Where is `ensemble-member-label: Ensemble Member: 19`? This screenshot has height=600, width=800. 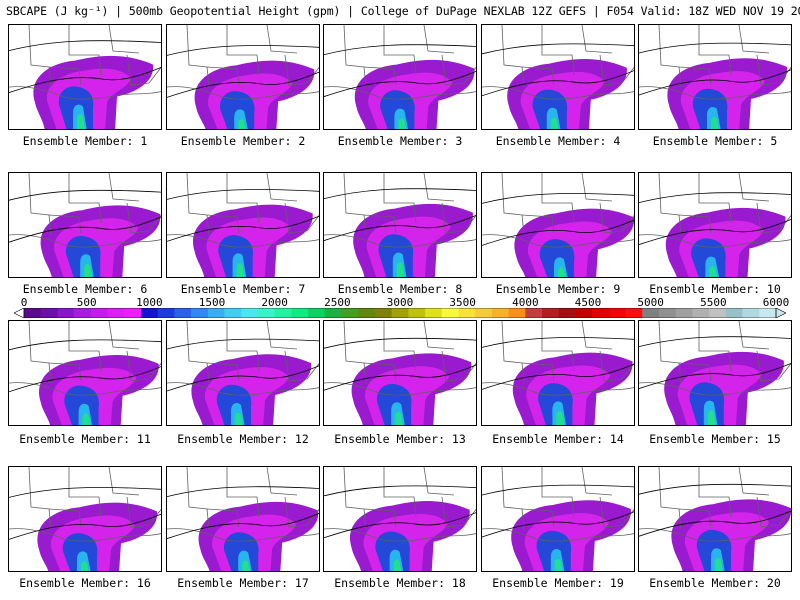
ensemble-member-label: Ensemble Member: 19 is located at coordinates (558, 583).